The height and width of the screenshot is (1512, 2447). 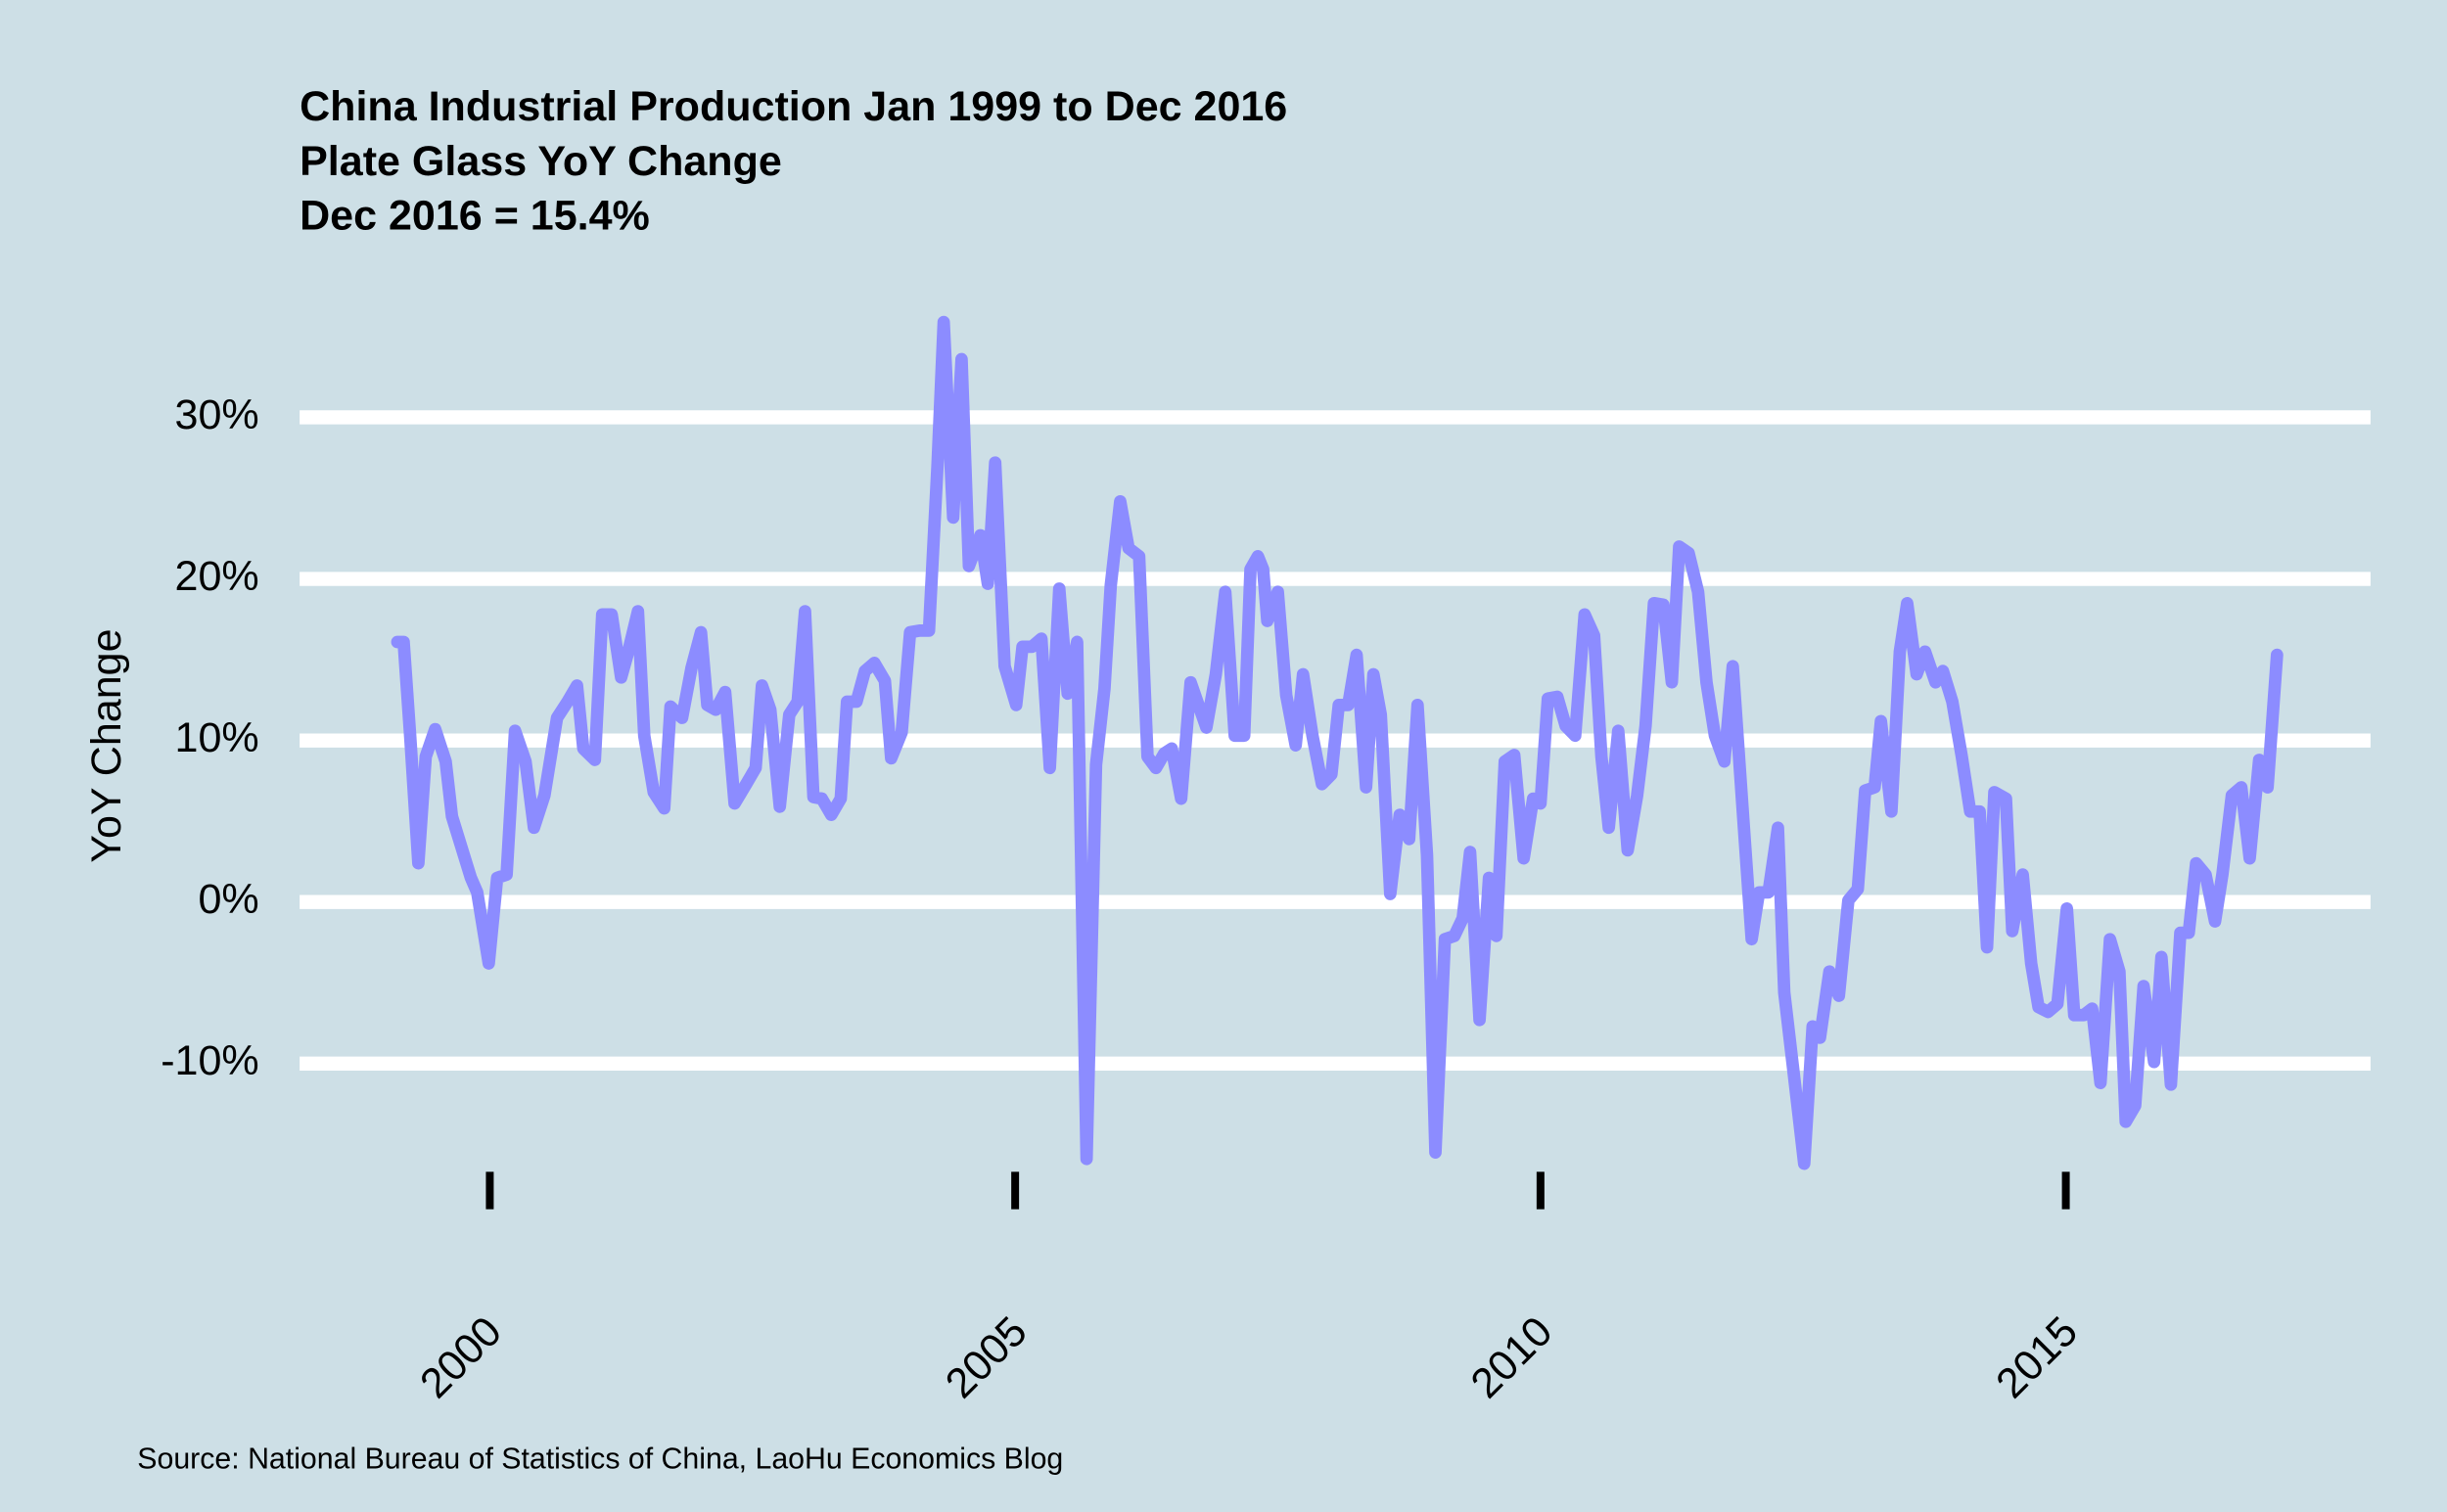 What do you see at coordinates (541, 161) in the screenshot?
I see `chart-subtitle: Plate Glass YoY Change` at bounding box center [541, 161].